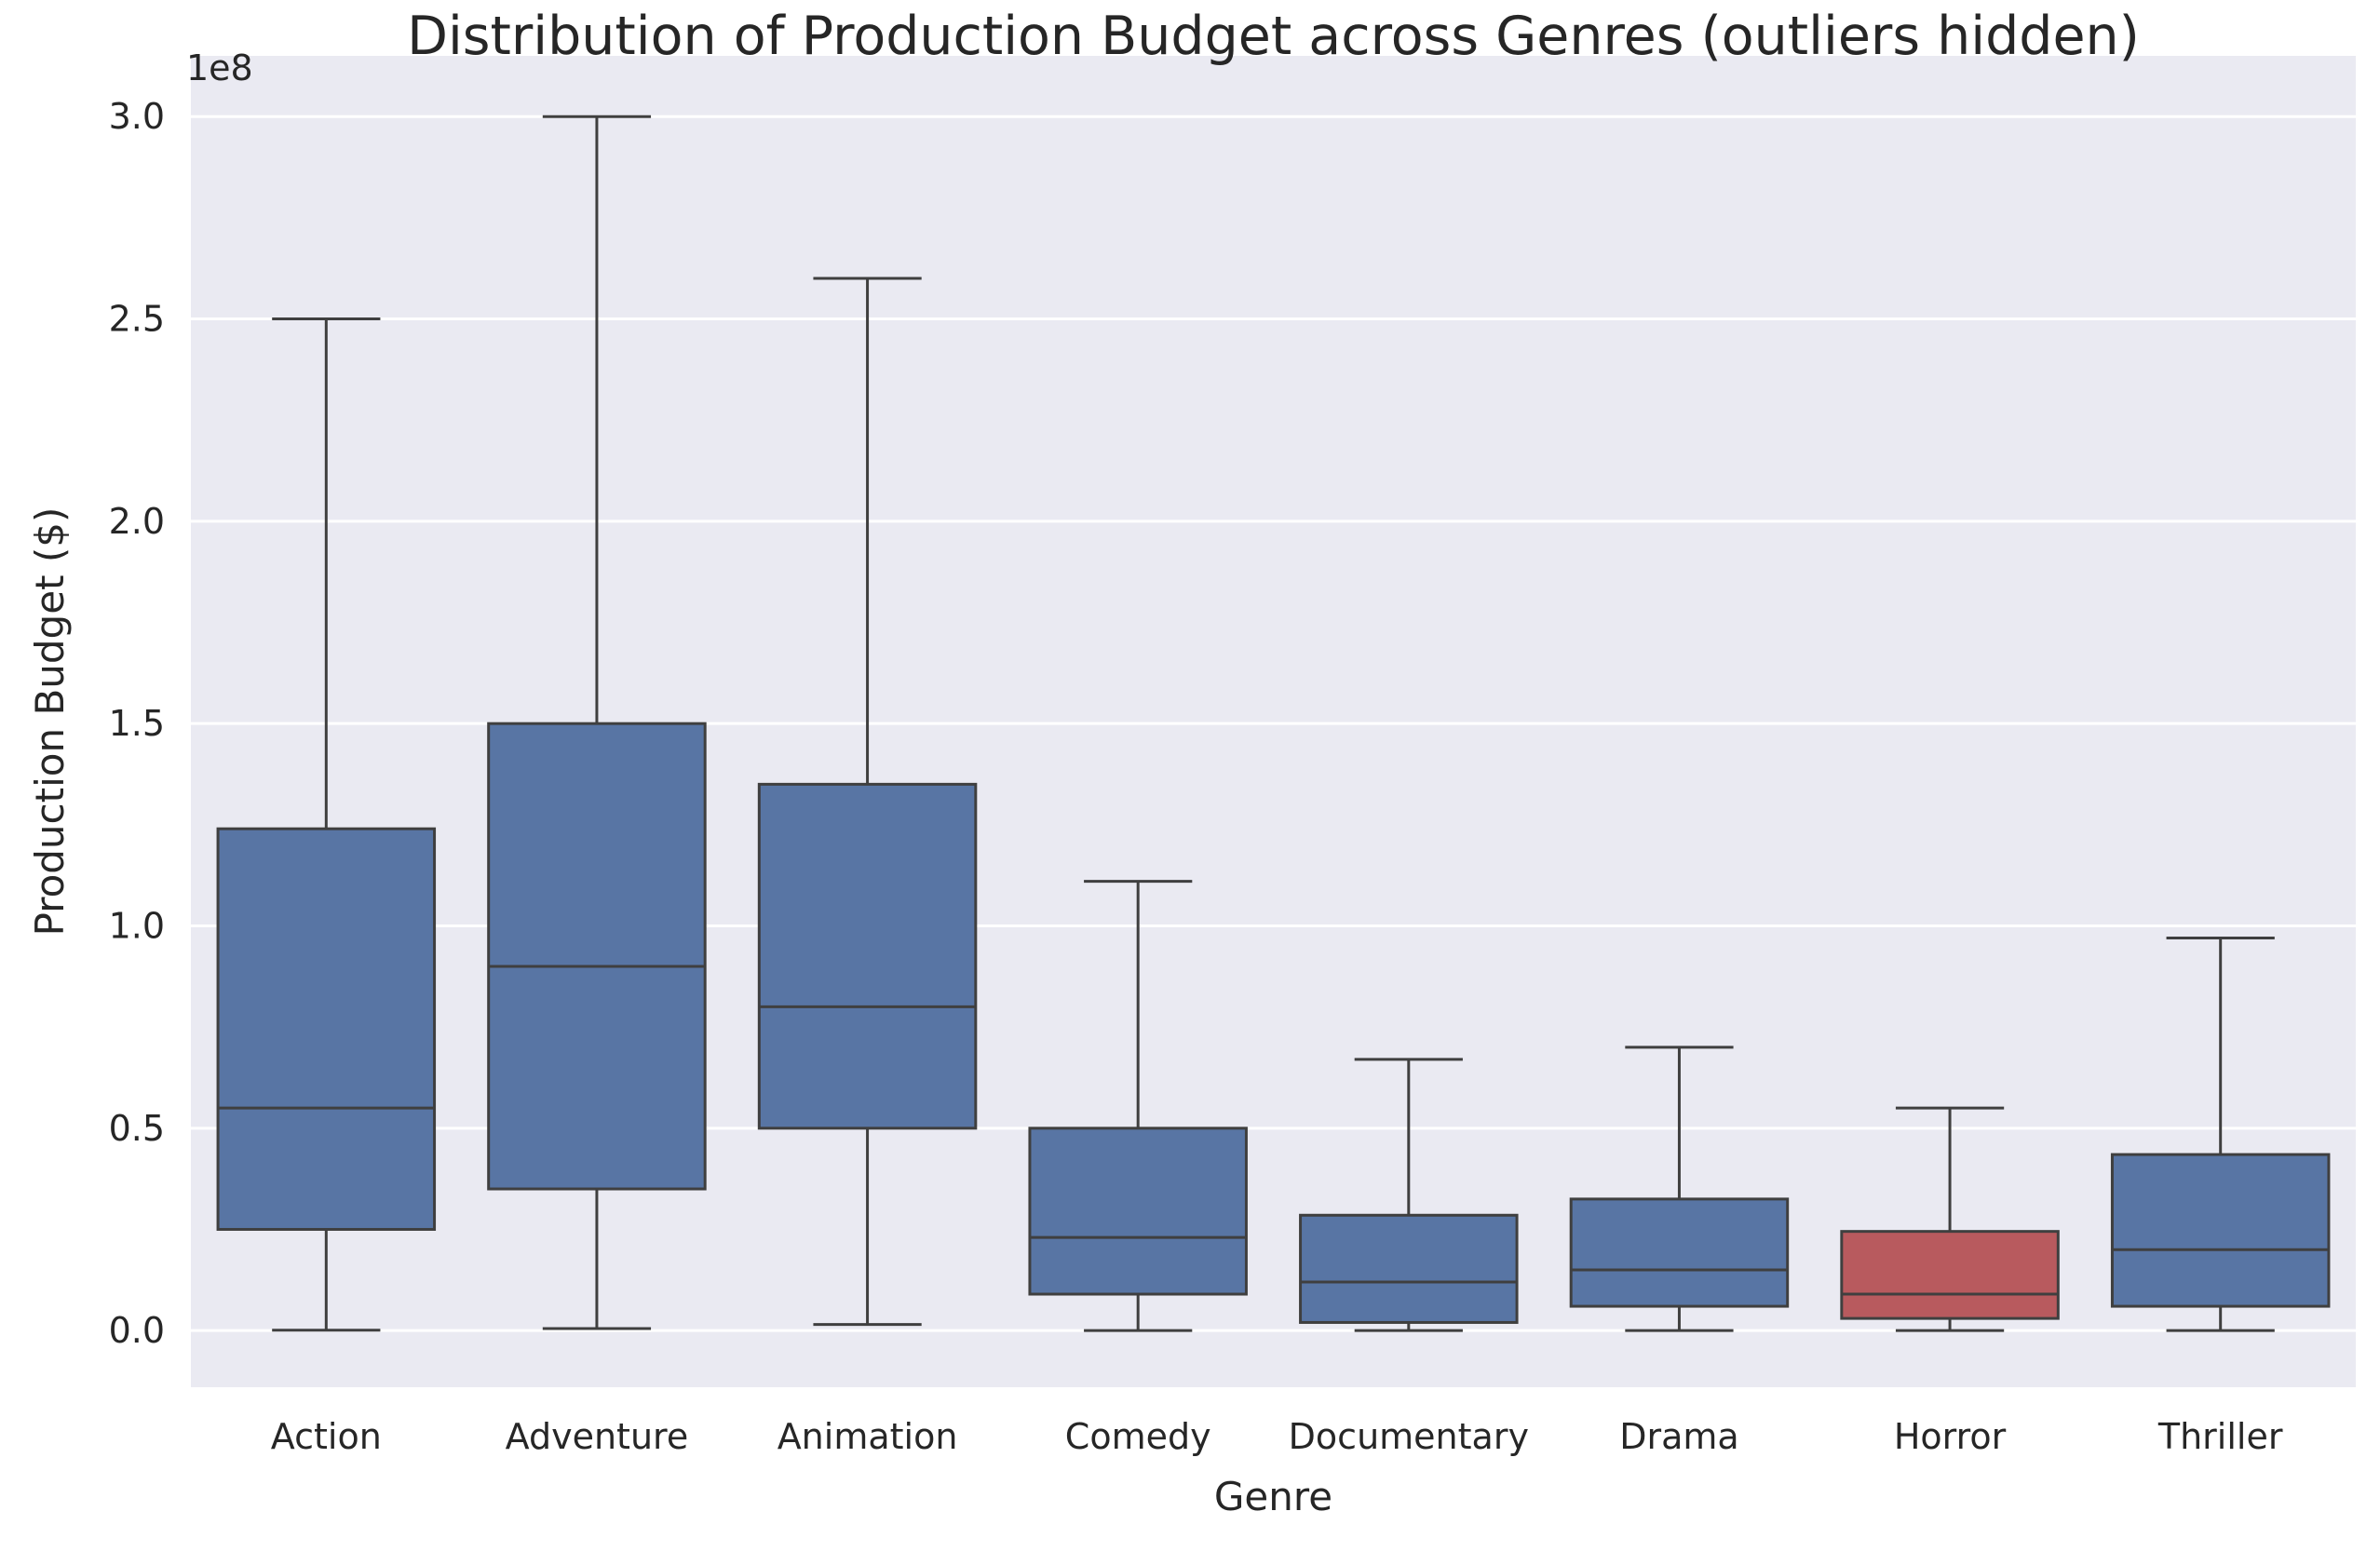  Describe the element at coordinates (1678, 1436) in the screenshot. I see `x-tick-label: Drama` at that location.